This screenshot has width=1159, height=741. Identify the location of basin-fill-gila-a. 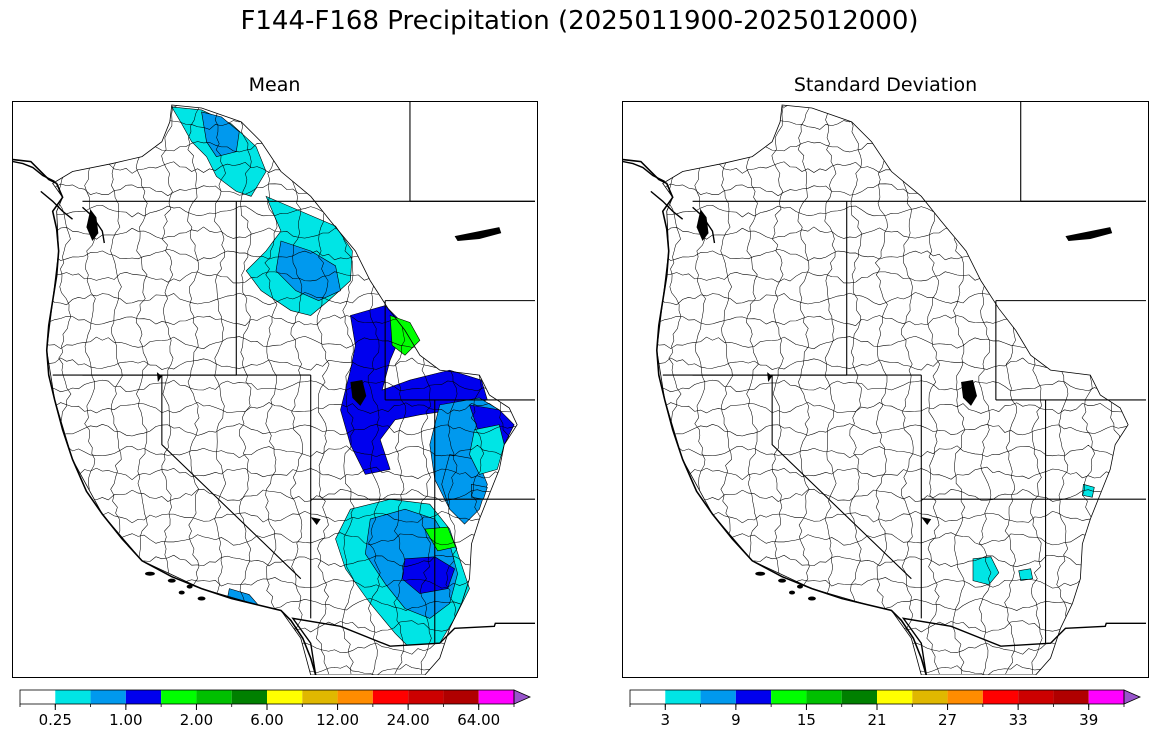
(986, 570).